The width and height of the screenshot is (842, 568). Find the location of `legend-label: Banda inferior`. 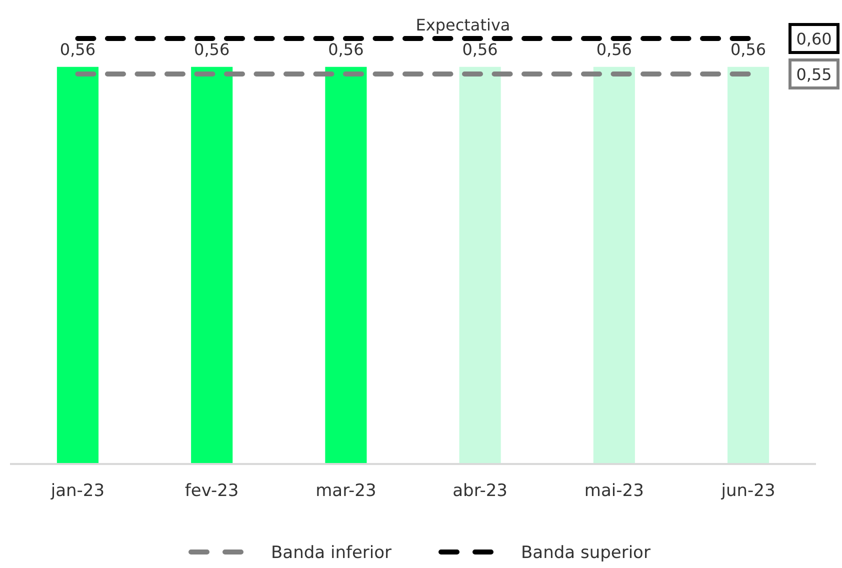

legend-label: Banda inferior is located at coordinates (331, 553).